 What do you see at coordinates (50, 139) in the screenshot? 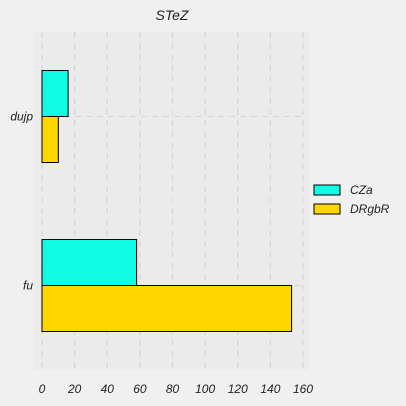
I see `bar-drgbr-dujp` at bounding box center [50, 139].